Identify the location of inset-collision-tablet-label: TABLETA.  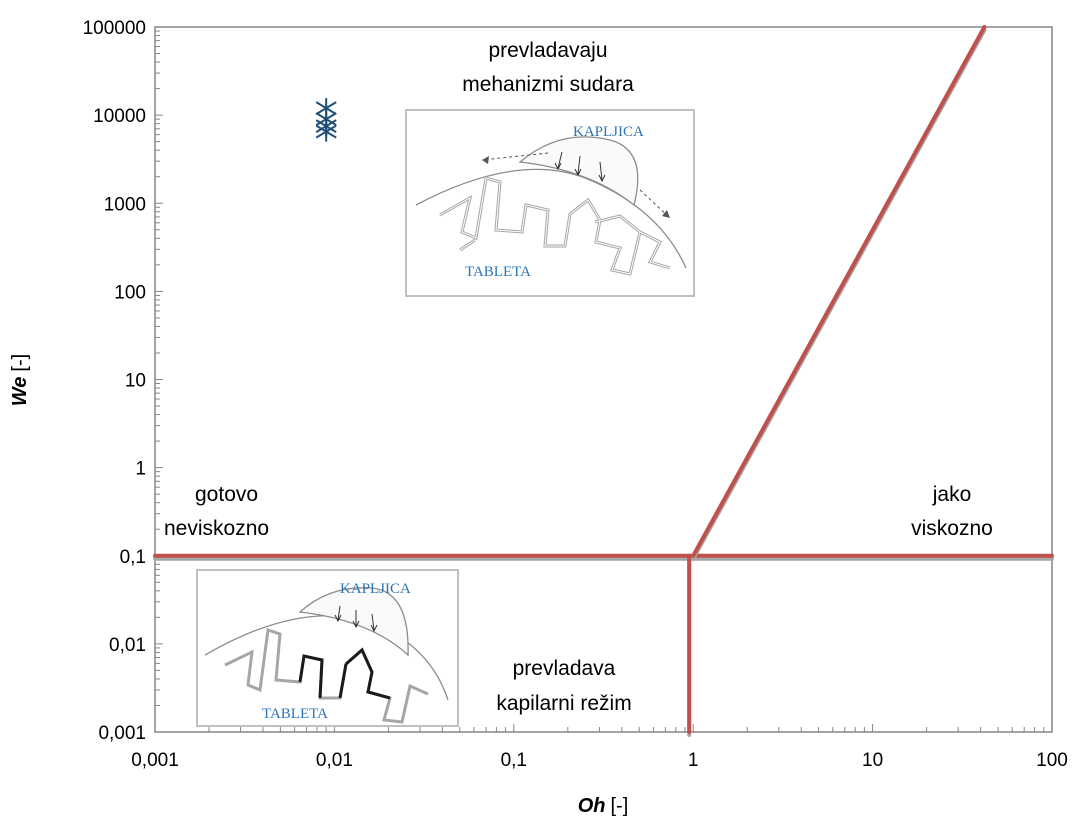
(498, 272).